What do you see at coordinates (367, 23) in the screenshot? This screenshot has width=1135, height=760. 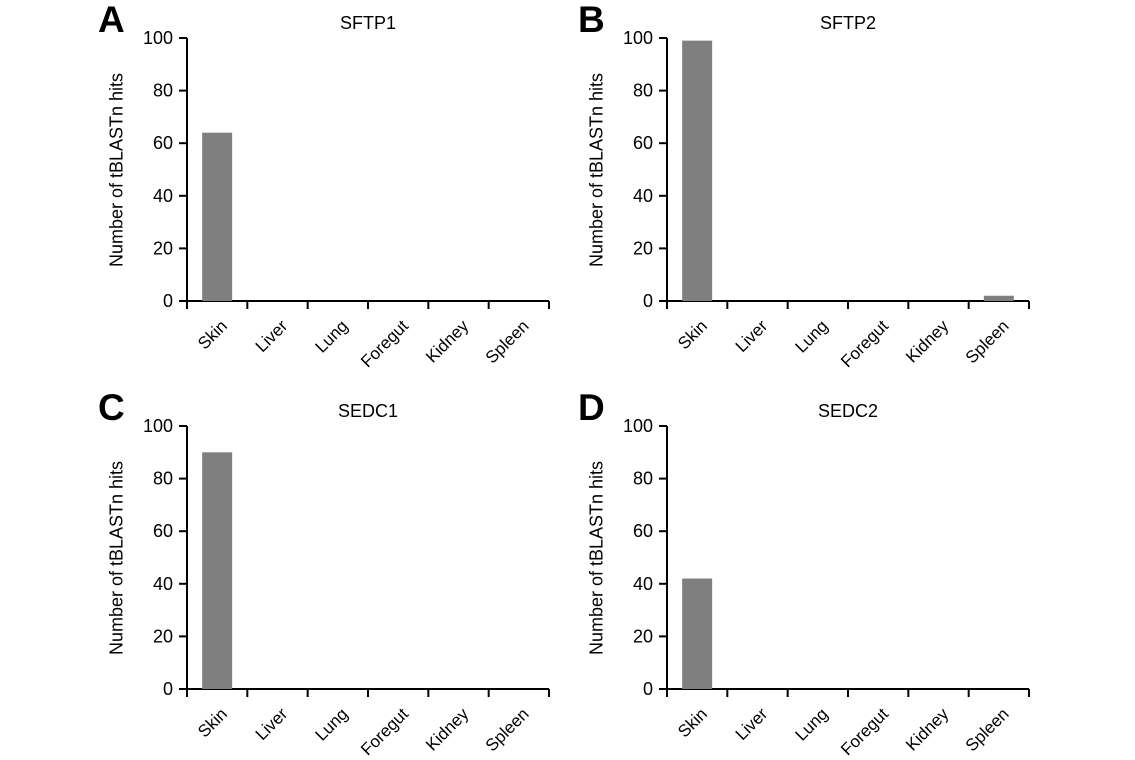 I see `chart-title: SFTP1` at bounding box center [367, 23].